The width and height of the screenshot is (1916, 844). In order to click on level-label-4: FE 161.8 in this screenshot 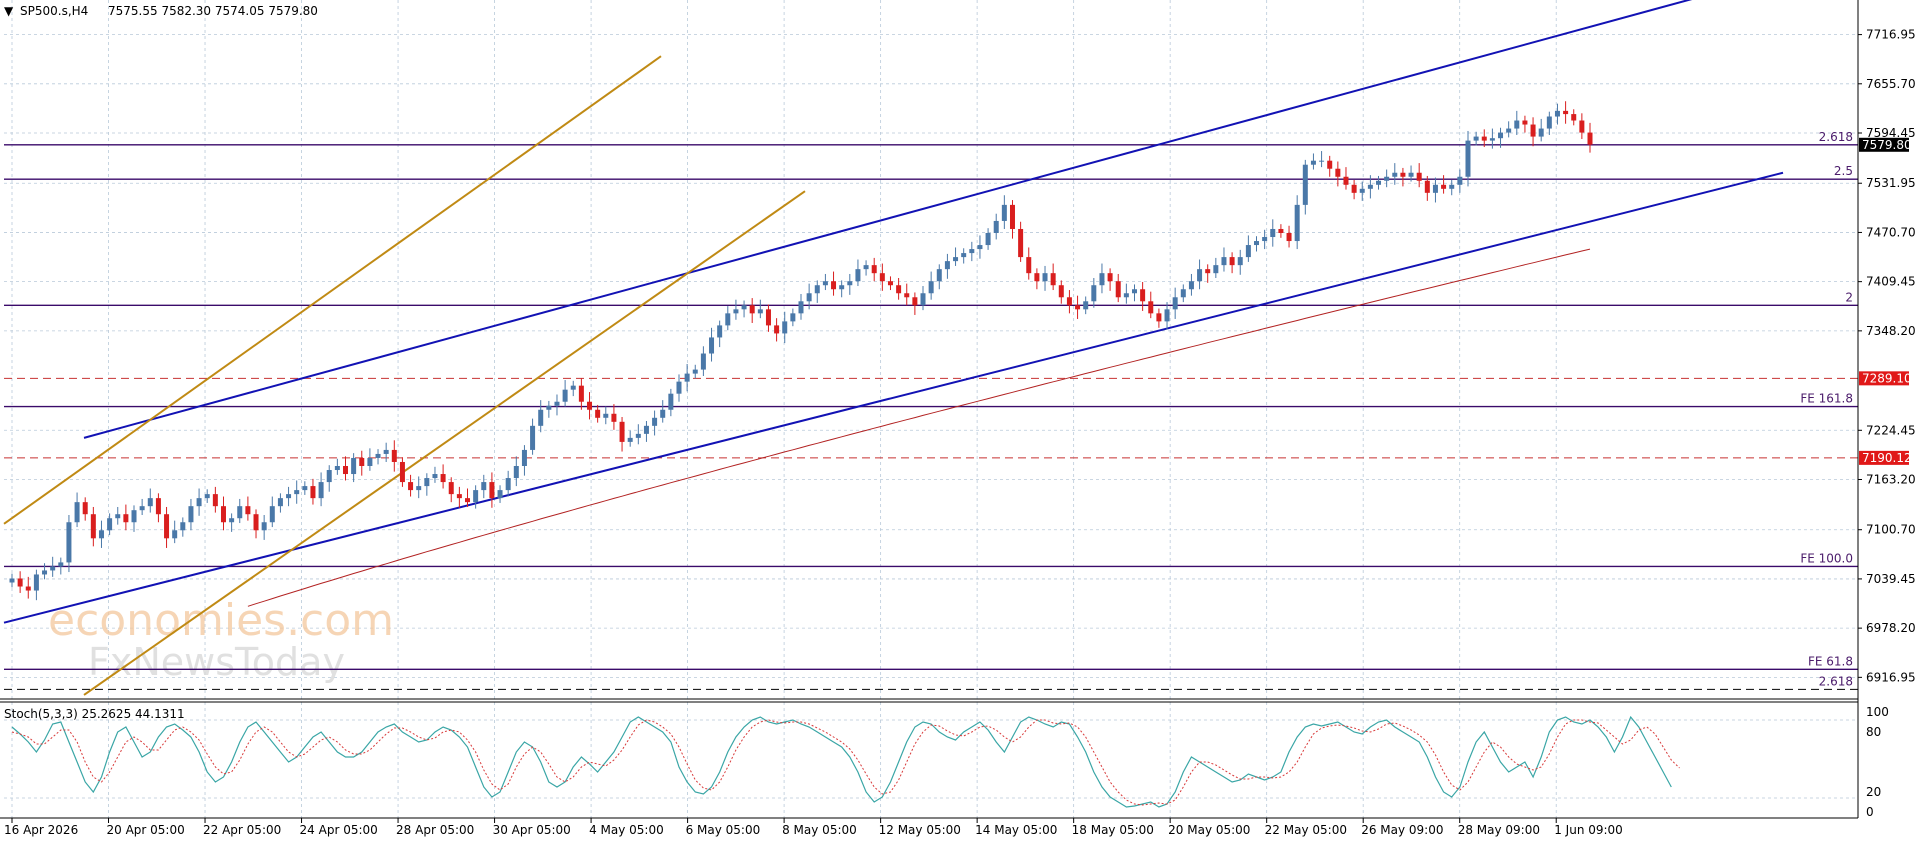, I will do `click(1826, 399)`.